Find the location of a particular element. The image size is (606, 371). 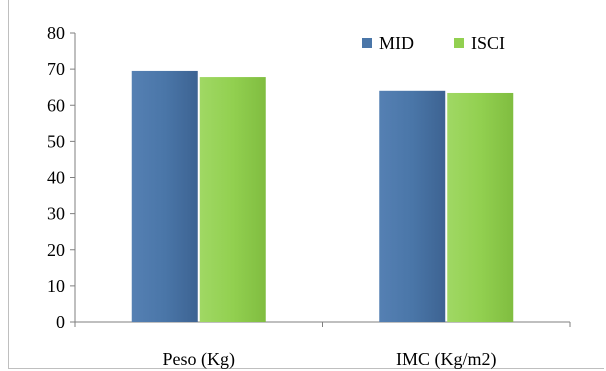

y-axis: 0 10 20 30 40 50 60 70 80 is located at coordinates (61, 177).